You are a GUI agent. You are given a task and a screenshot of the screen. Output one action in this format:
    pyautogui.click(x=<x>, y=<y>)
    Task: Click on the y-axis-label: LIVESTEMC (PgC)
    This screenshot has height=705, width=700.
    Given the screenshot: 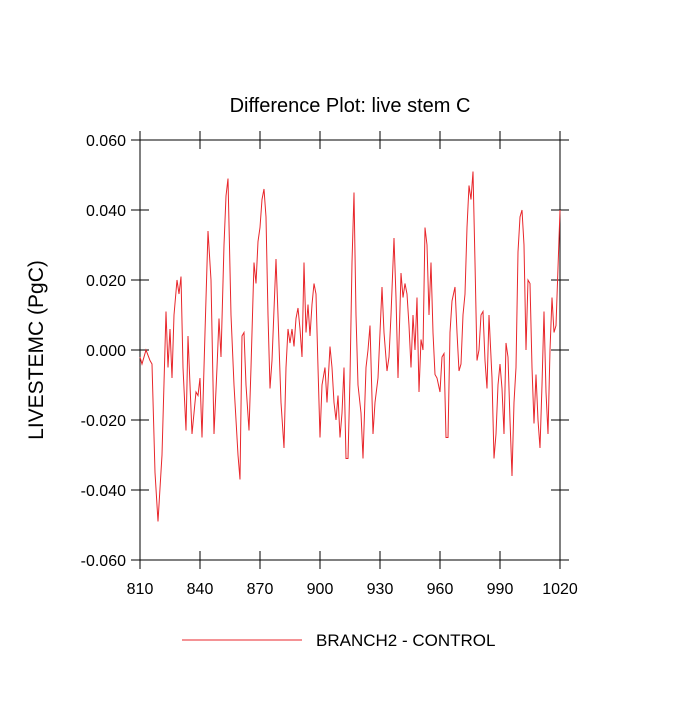 What is the action you would take?
    pyautogui.click(x=36, y=350)
    